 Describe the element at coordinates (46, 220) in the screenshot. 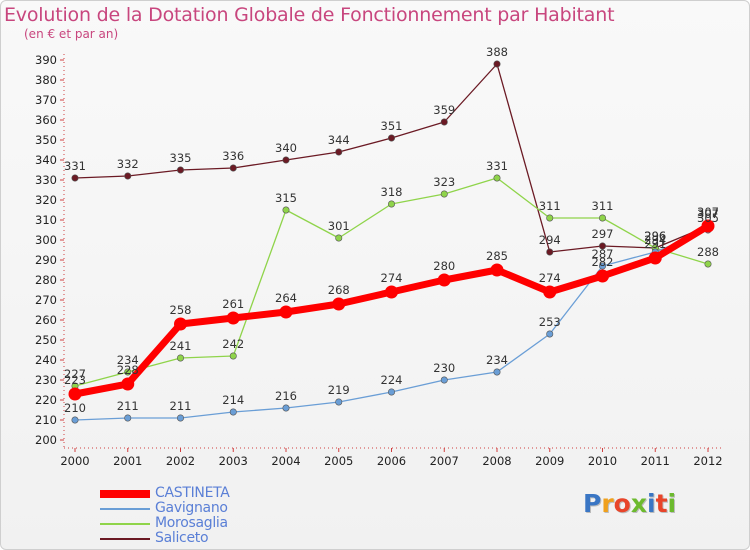

I see `y-tick-label: 310` at that location.